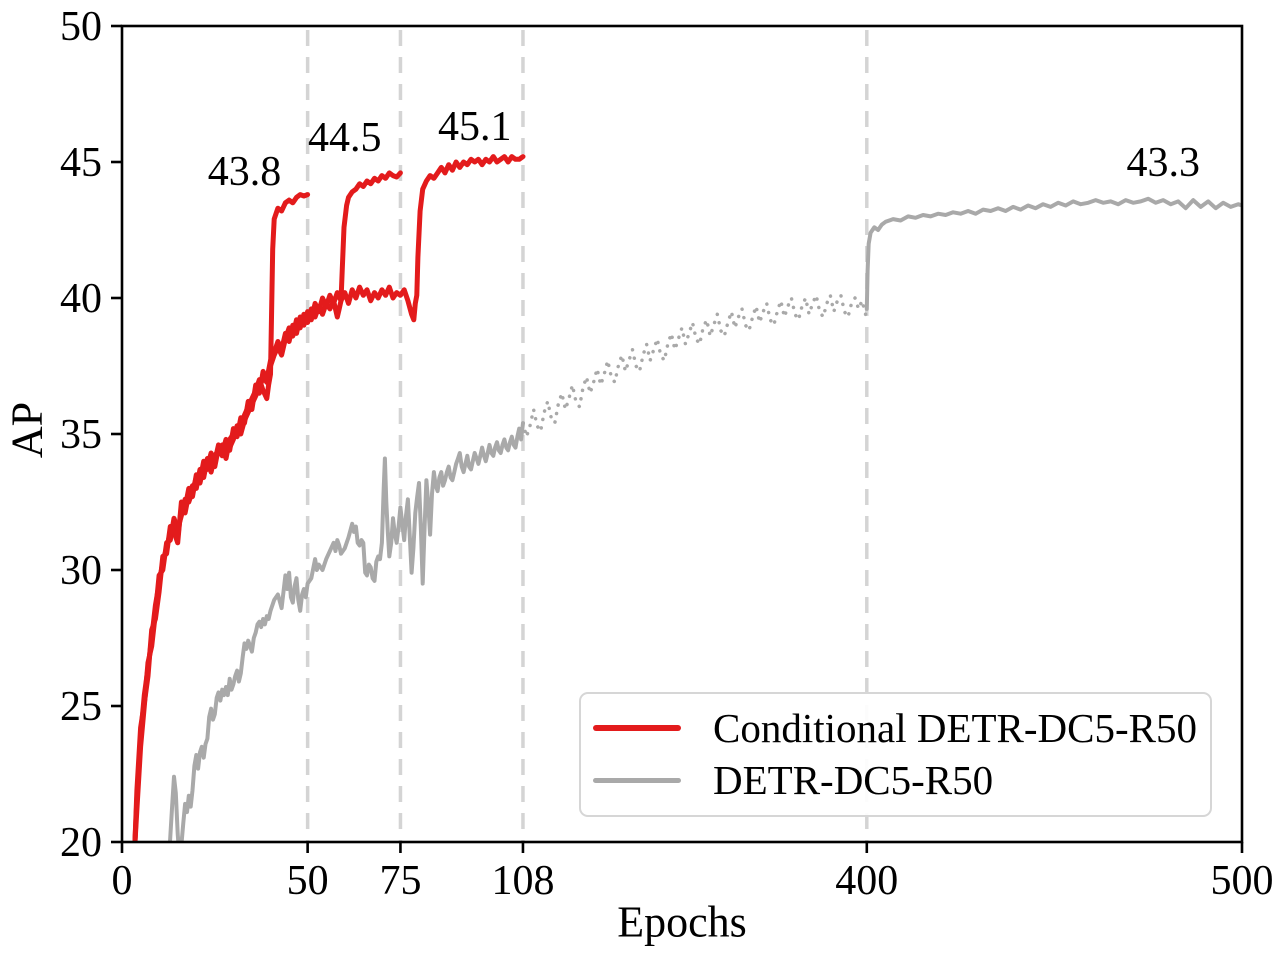  What do you see at coordinates (81, 707) in the screenshot?
I see `y-tick-label: 25` at bounding box center [81, 707].